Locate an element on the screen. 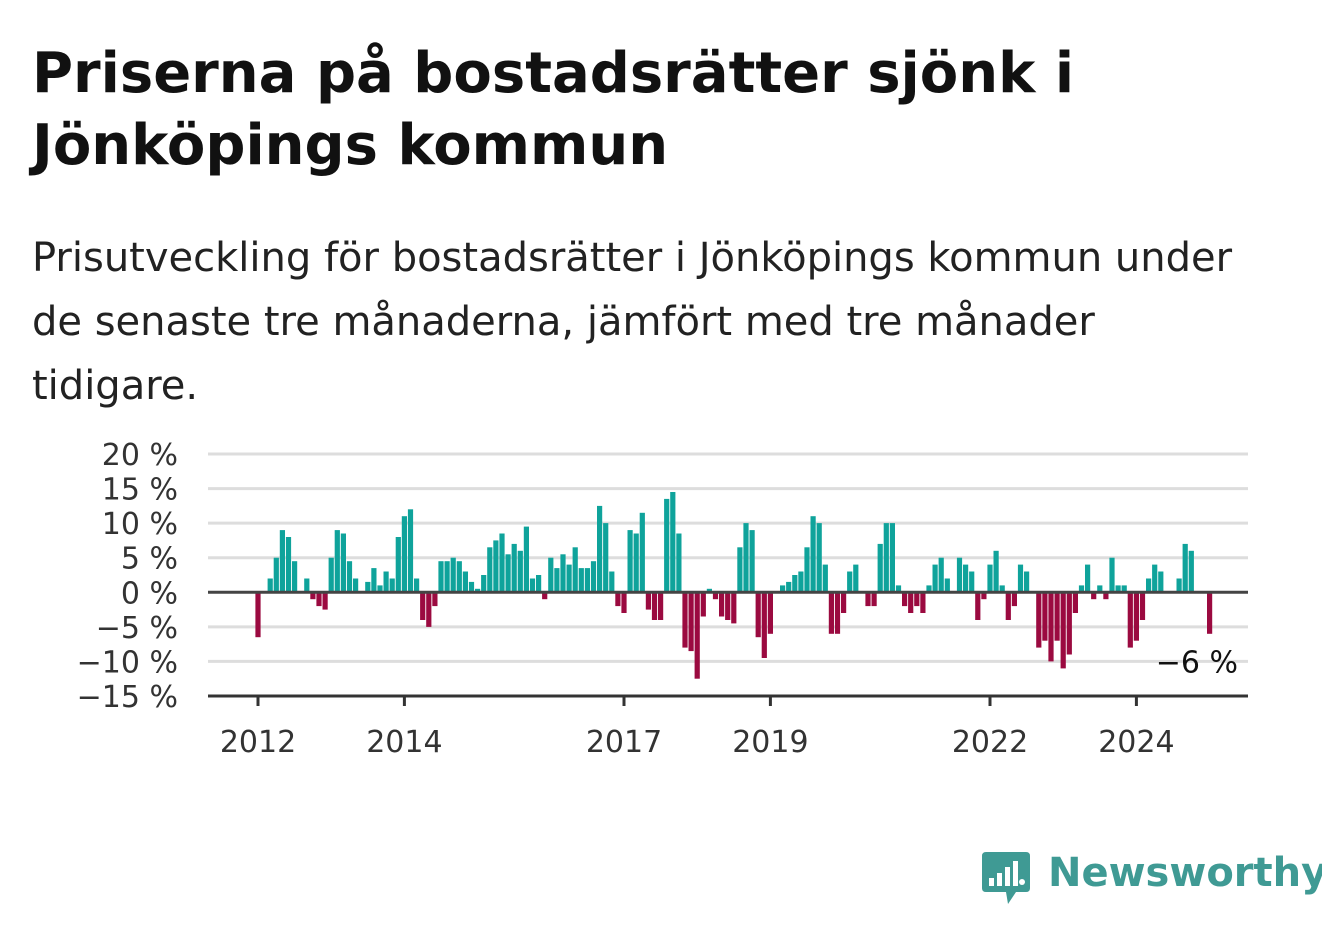  y-tick-label: 0 % is located at coordinates (149, 593).